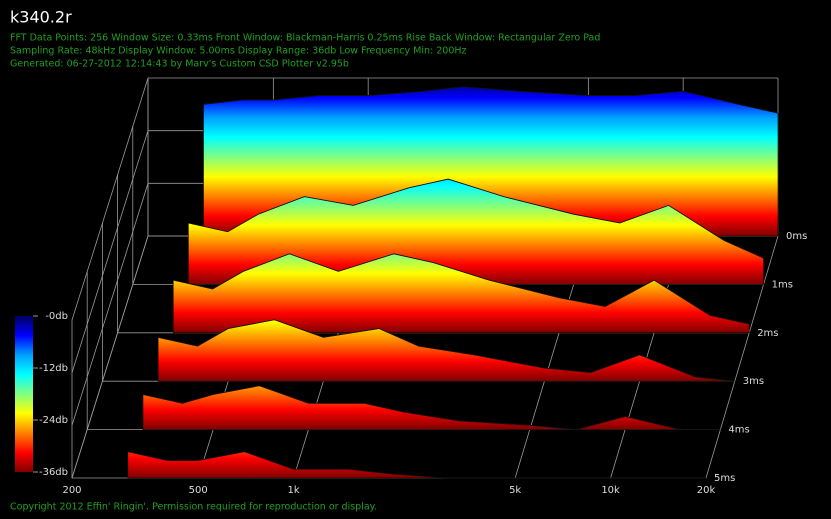 This screenshot has height=519, width=831. I want to click on x-tick-label: 500, so click(198, 490).